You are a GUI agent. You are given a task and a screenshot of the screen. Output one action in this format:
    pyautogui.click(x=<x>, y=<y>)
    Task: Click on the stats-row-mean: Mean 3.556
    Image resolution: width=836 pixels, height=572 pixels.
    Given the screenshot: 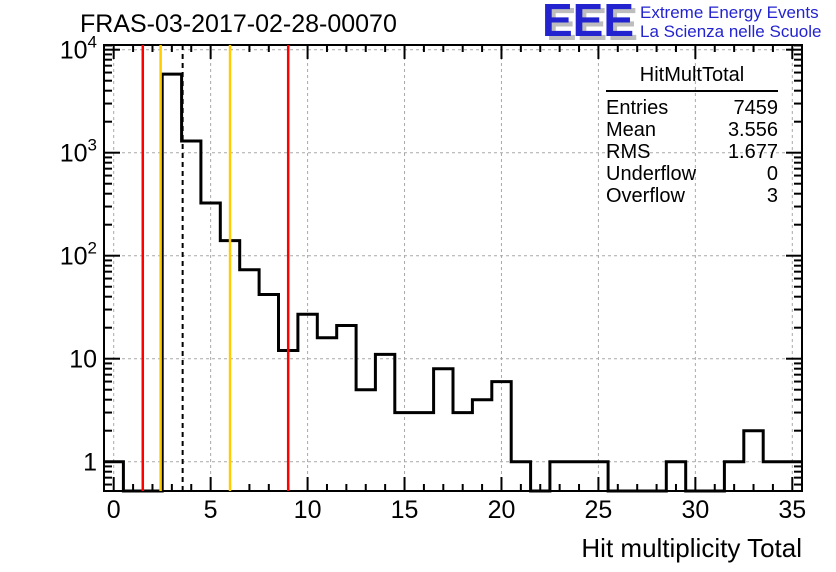 What is the action you would take?
    pyautogui.click(x=692, y=130)
    